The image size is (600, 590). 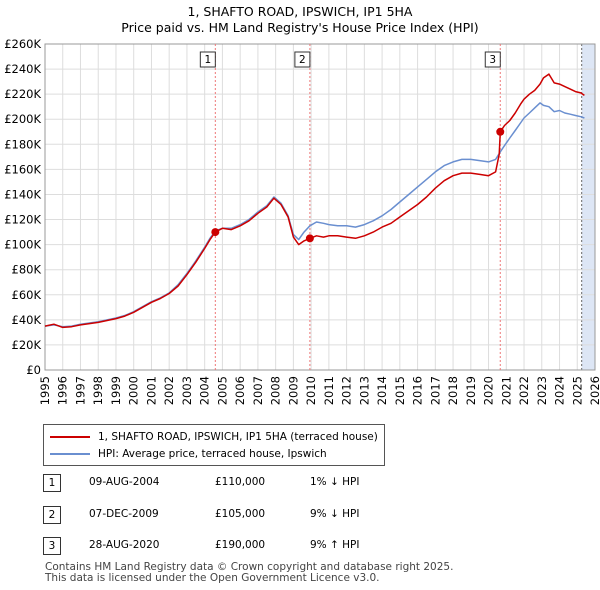 I want to click on y-tick-label: £260K, so click(x=22, y=44).